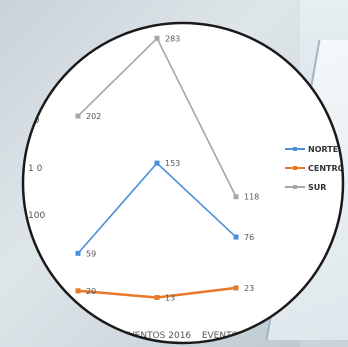 The image size is (348, 347). What do you see at coordinates (91, 253) in the screenshot?
I see `data-label: 59` at bounding box center [91, 253].